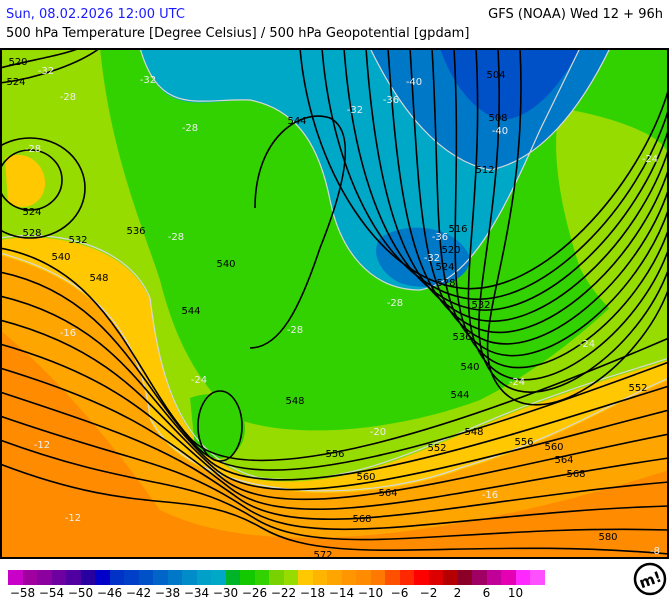 The width and height of the screenshot is (669, 600). Describe the element at coordinates (612, 228) in the screenshot. I see `temperature-region-light-green` at that location.